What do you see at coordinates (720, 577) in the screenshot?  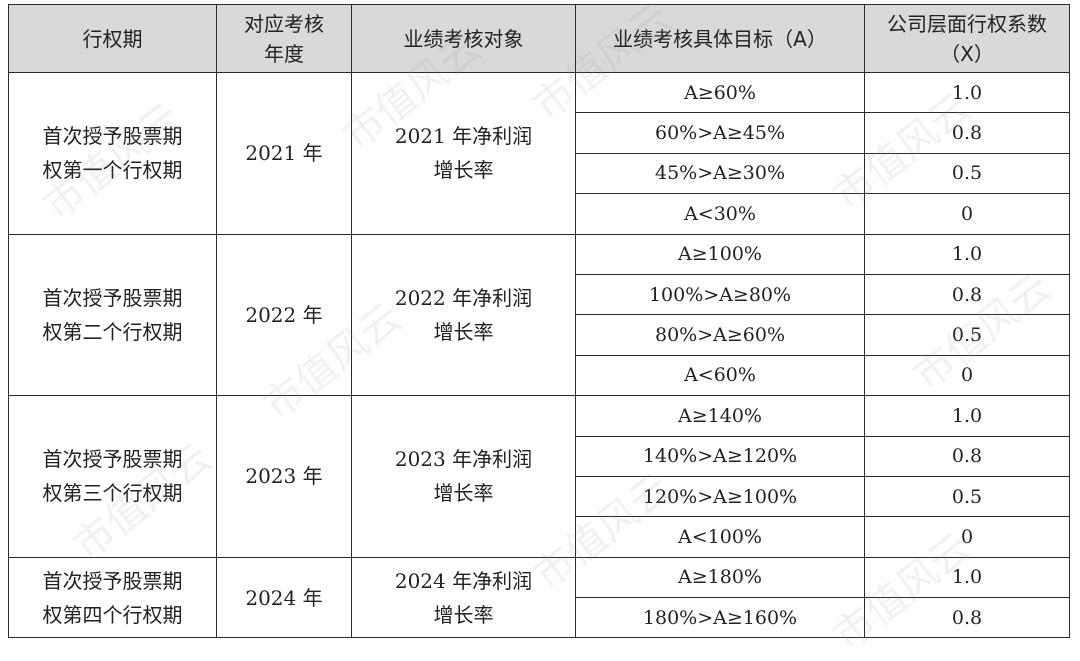 I see `target-cell: A≥180%` at bounding box center [720, 577].